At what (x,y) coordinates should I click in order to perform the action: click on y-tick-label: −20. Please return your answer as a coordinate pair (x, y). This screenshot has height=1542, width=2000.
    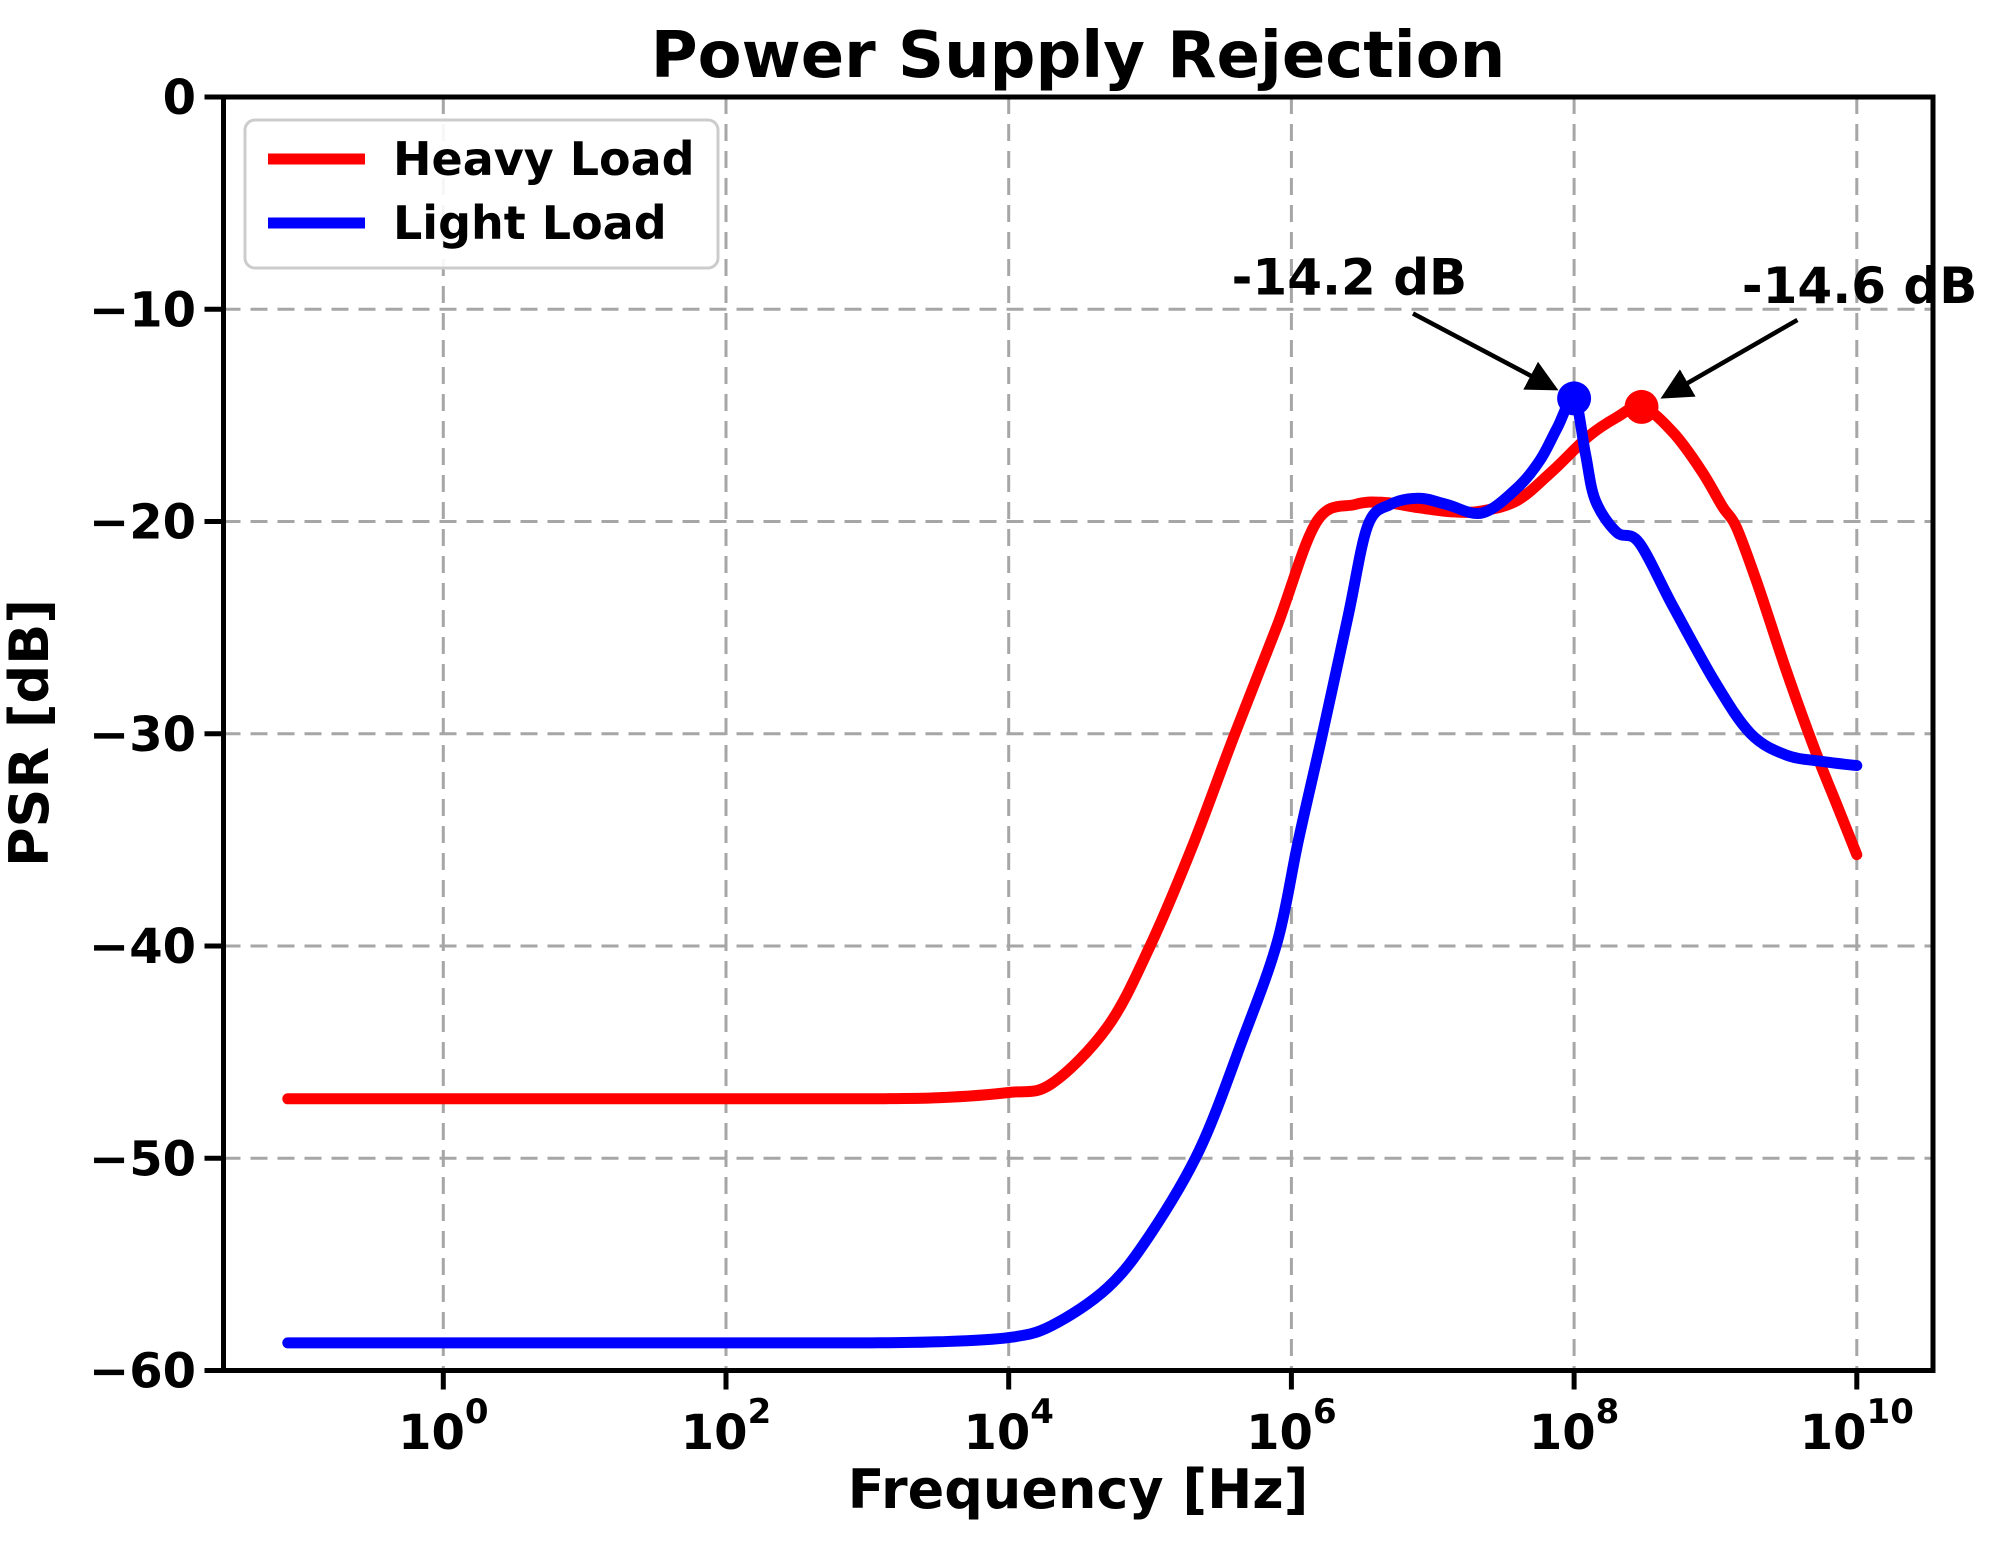
    Looking at the image, I should click on (142, 523).